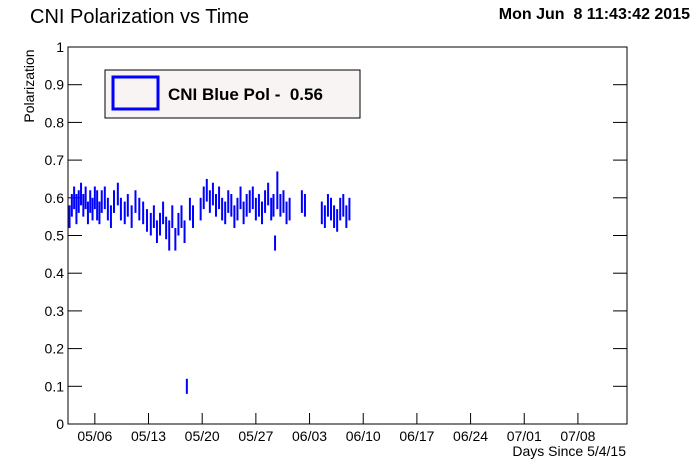  What do you see at coordinates (135, 93) in the screenshot?
I see `legend-swatch` at bounding box center [135, 93].